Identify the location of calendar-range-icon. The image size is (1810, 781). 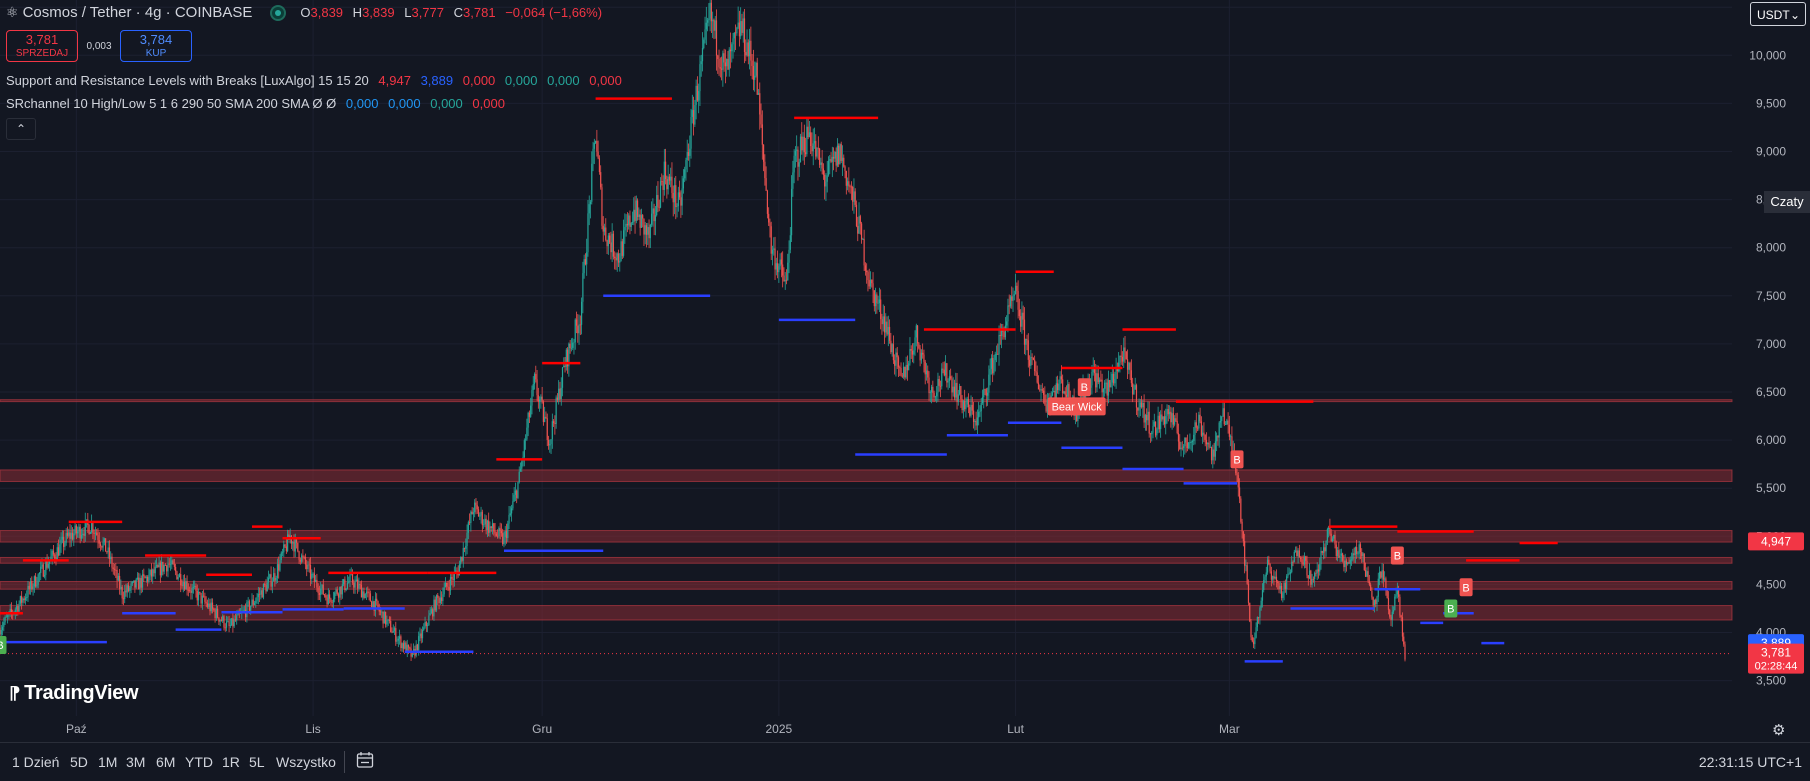
(365, 760).